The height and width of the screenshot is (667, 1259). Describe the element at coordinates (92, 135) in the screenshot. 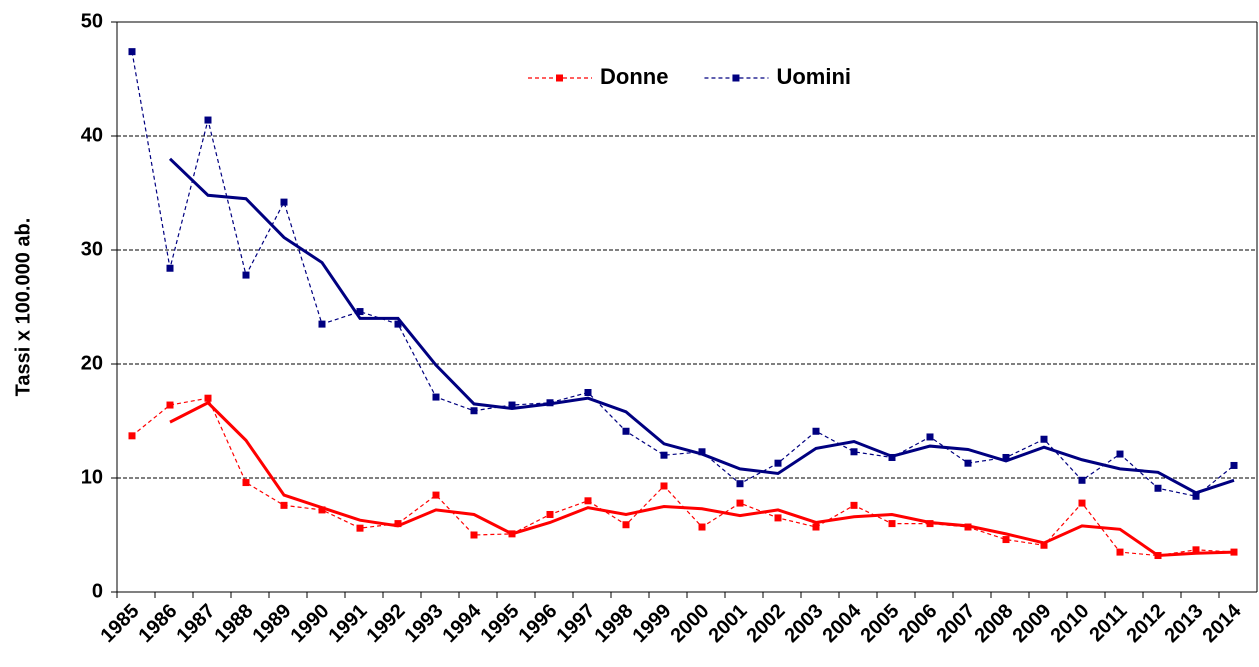

I see `y-tick-label: 40` at that location.